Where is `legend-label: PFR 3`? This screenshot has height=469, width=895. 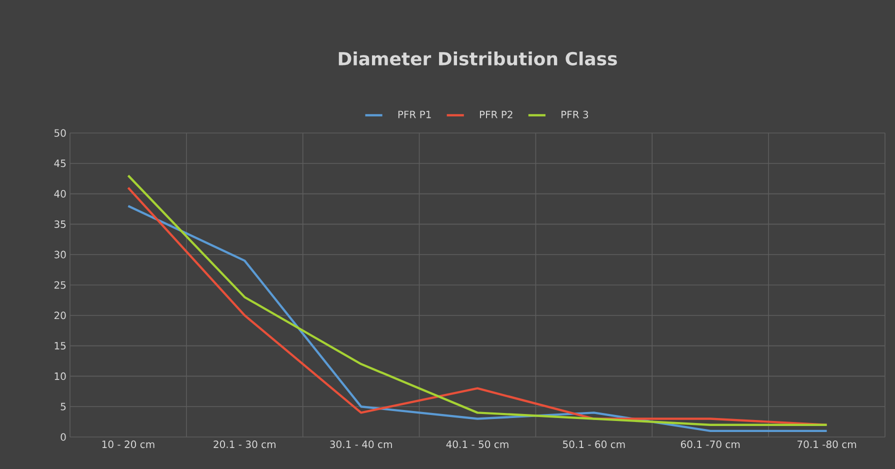
legend-label: PFR 3 is located at coordinates (575, 114).